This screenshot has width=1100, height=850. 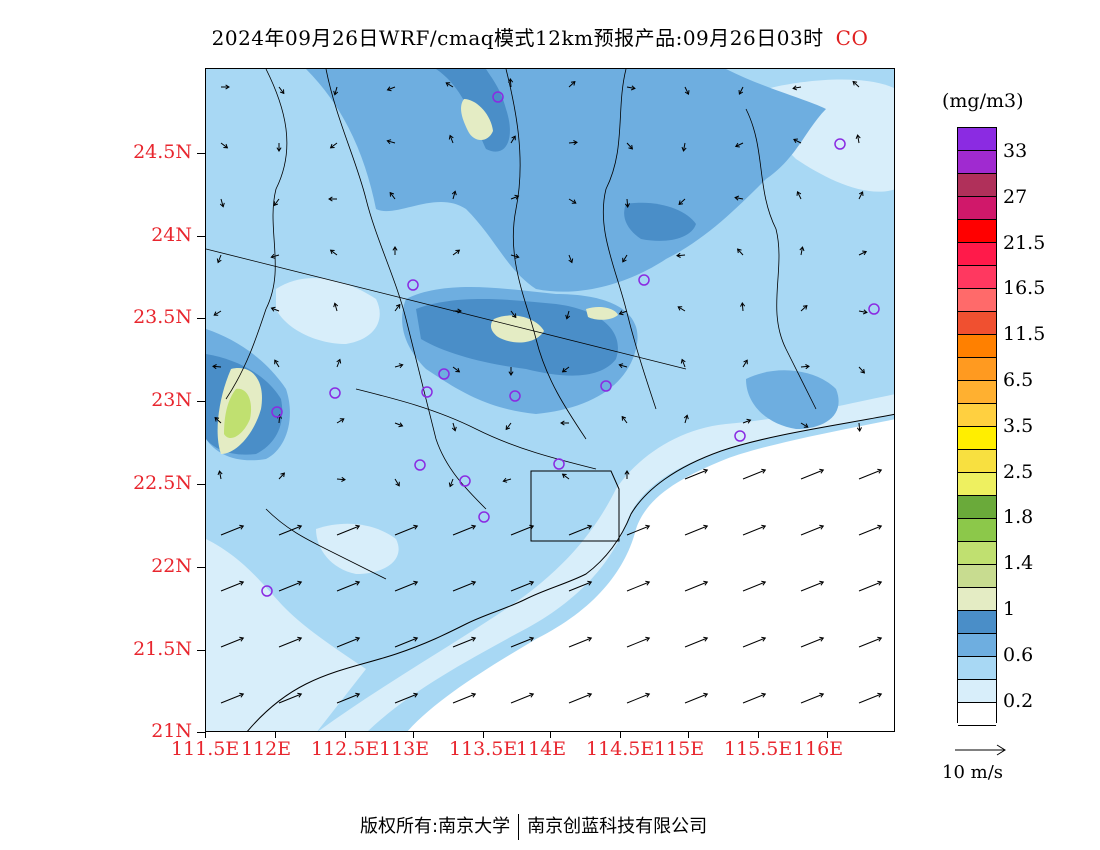 I want to click on color-legend, so click(x=977, y=426).